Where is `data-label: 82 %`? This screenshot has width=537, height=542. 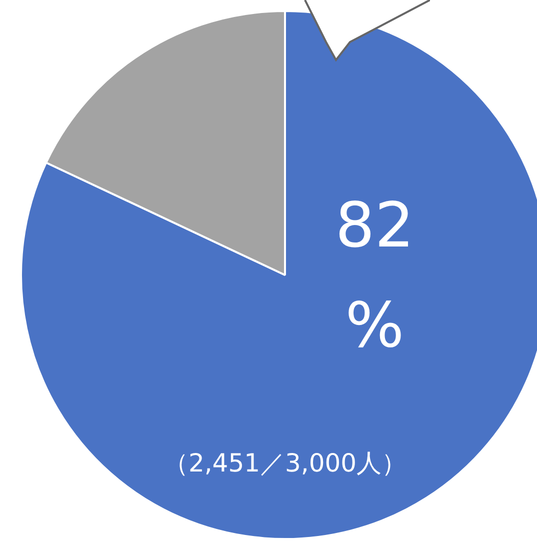 data-label: 82 % is located at coordinates (374, 275).